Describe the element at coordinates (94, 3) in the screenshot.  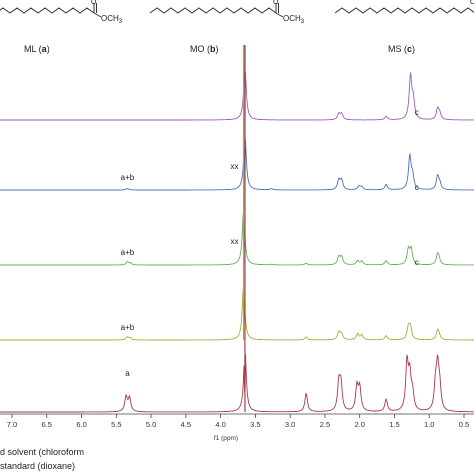
I see `structure-ml-carbonyl-label: O` at that location.